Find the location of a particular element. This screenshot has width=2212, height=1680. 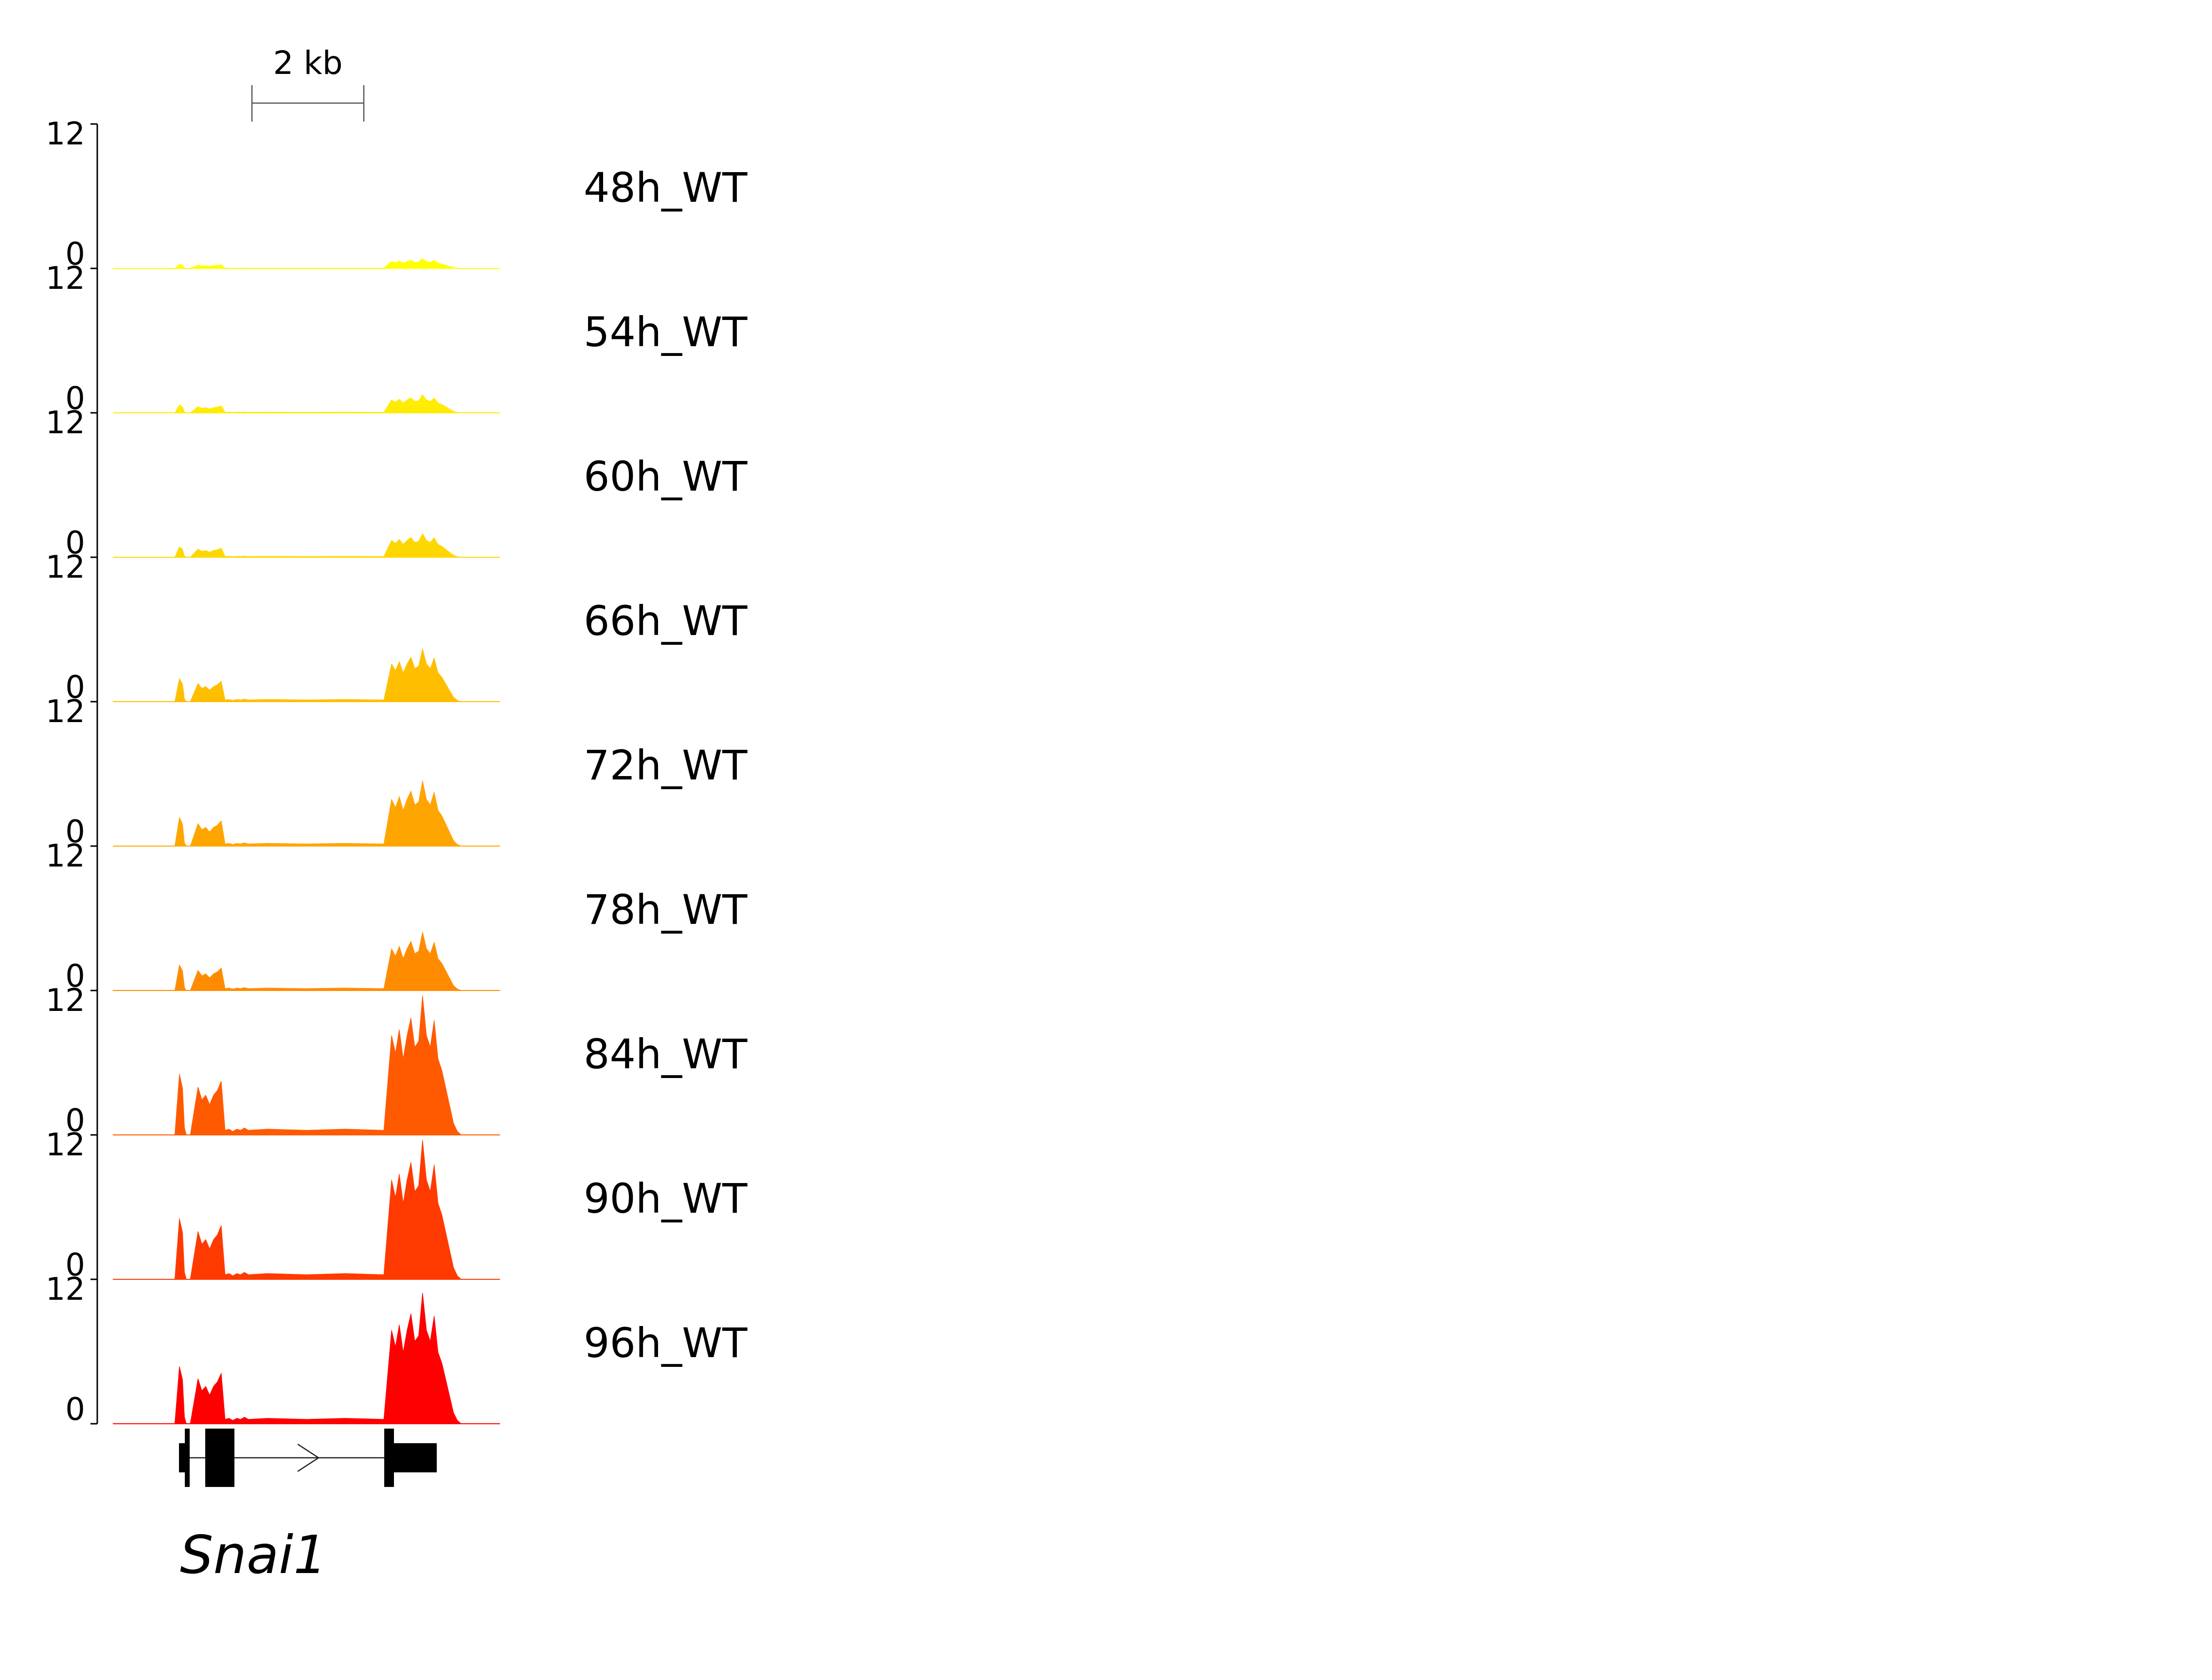

track-label: 90h_WT is located at coordinates (666, 1199).